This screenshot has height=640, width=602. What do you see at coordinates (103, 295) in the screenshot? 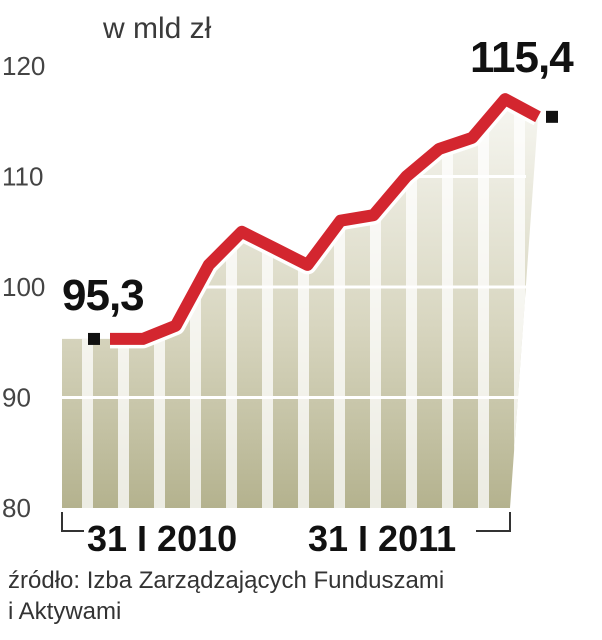
I see `first-value-label: 95,3` at bounding box center [103, 295].